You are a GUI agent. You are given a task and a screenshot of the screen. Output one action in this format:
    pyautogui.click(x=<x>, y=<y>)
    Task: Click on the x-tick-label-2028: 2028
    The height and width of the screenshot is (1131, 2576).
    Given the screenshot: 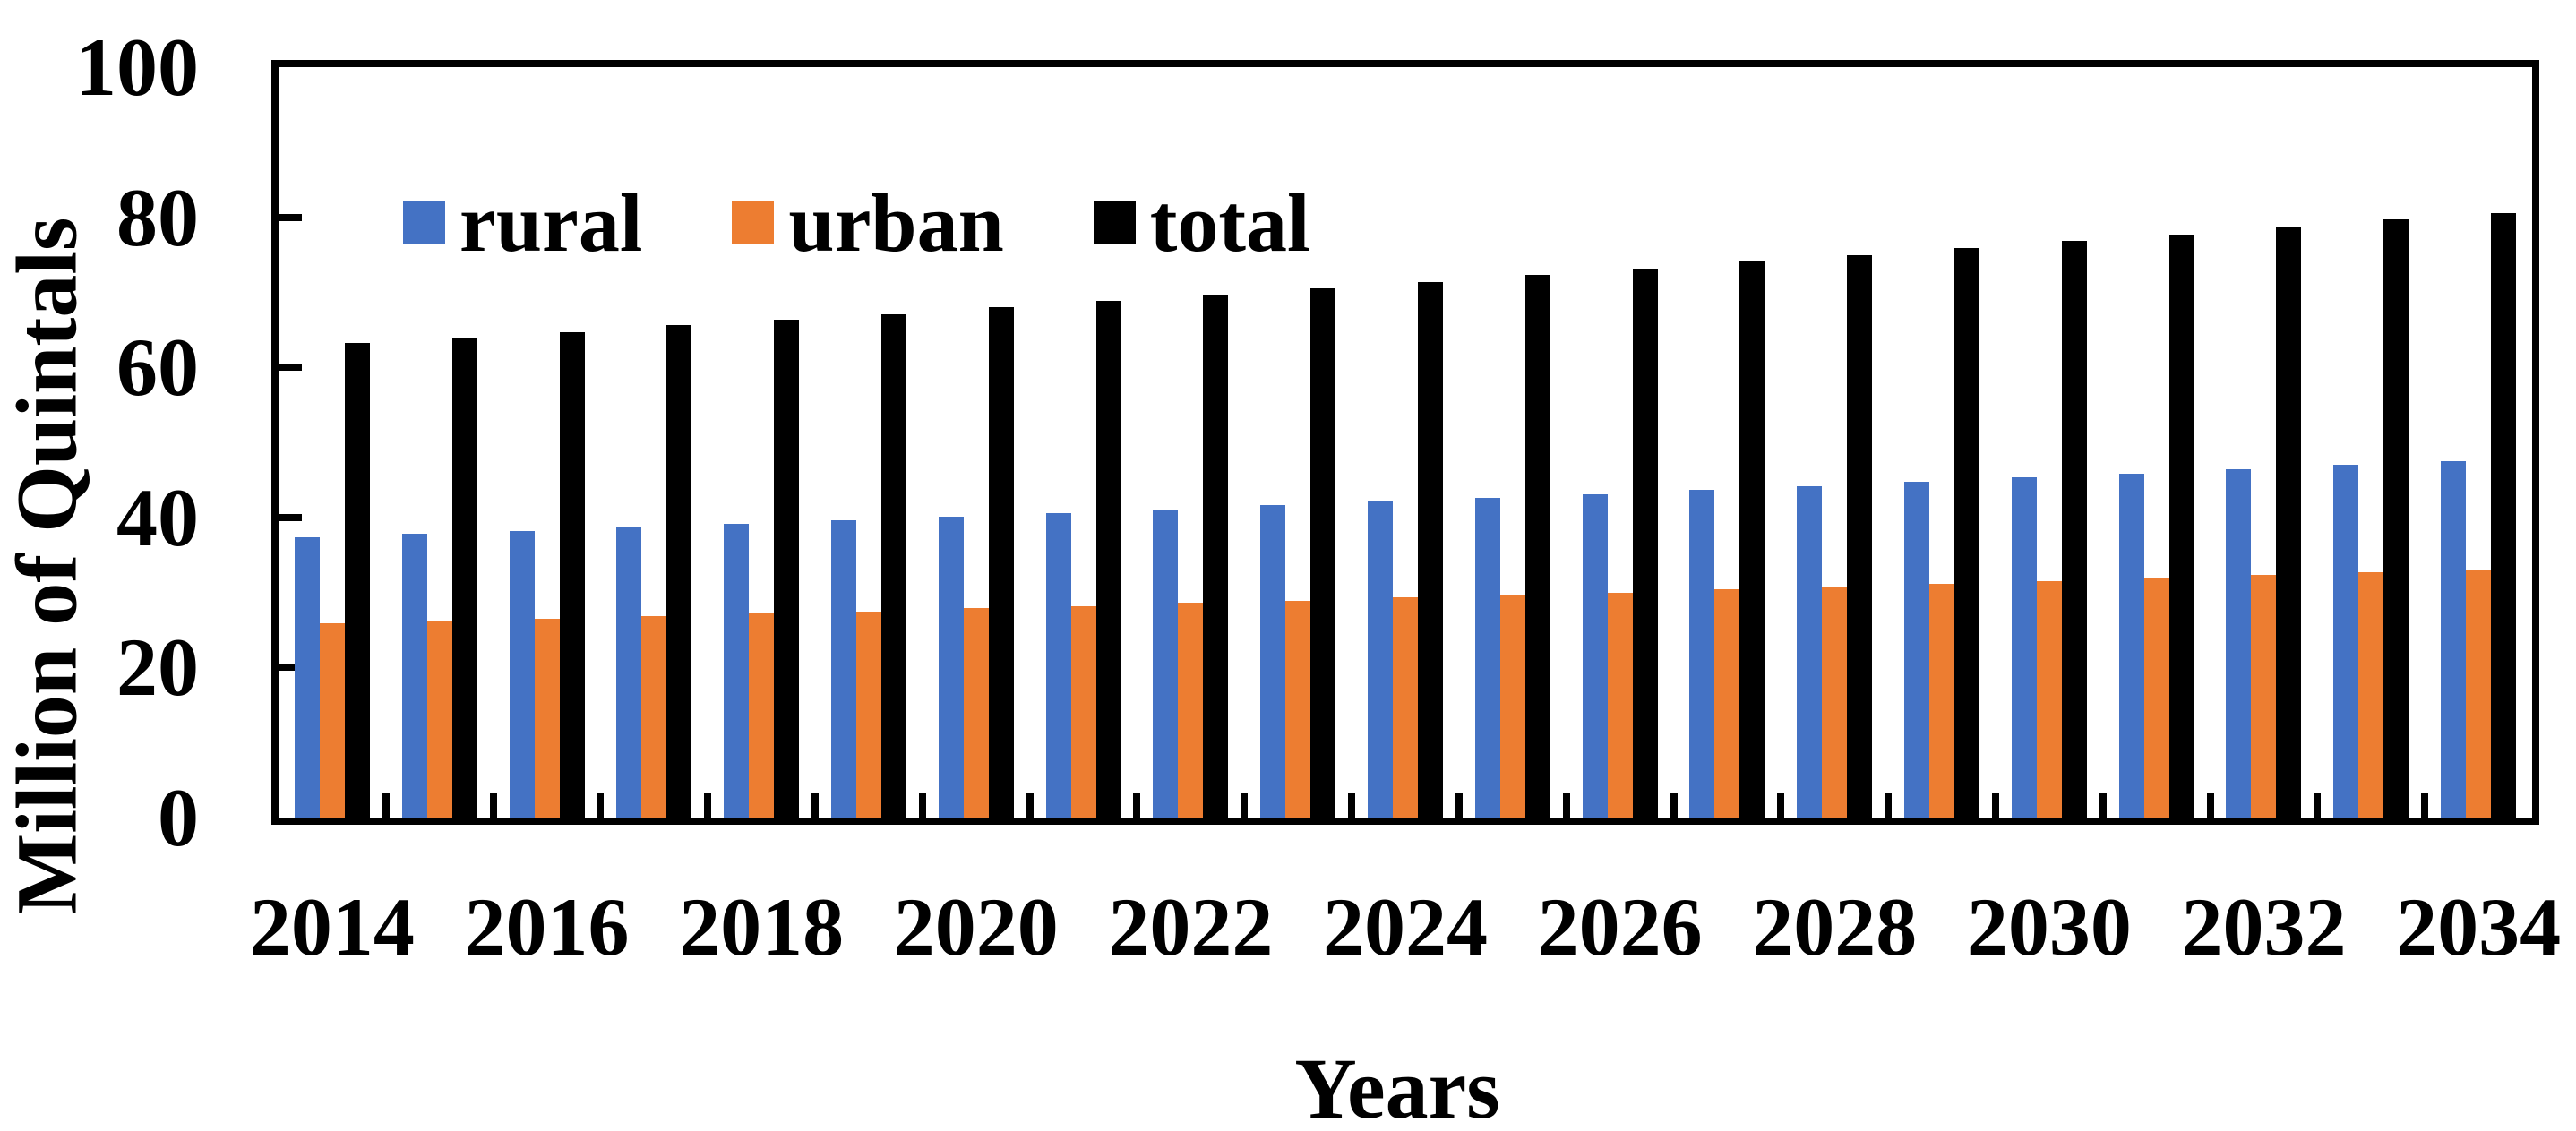 What is the action you would take?
    pyautogui.click(x=1835, y=926)
    